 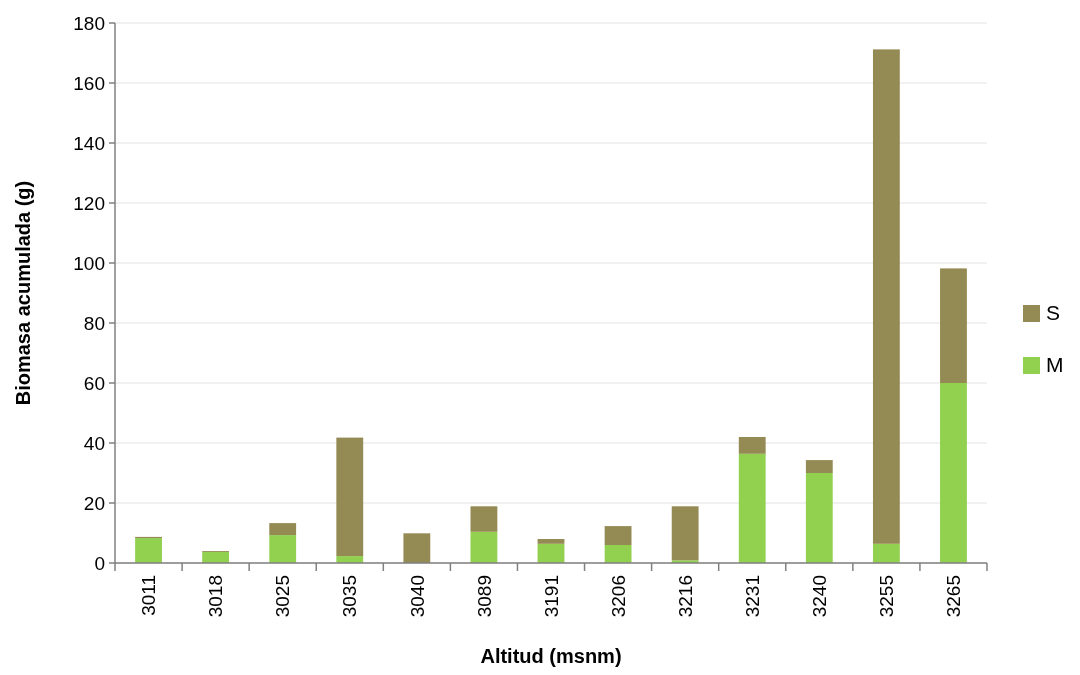 I want to click on x-tick-label: 3265, so click(x=954, y=596).